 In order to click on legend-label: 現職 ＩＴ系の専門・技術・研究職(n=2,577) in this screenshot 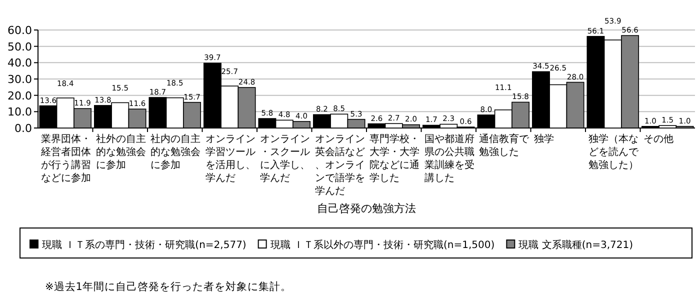, I will do `click(144, 245)`.